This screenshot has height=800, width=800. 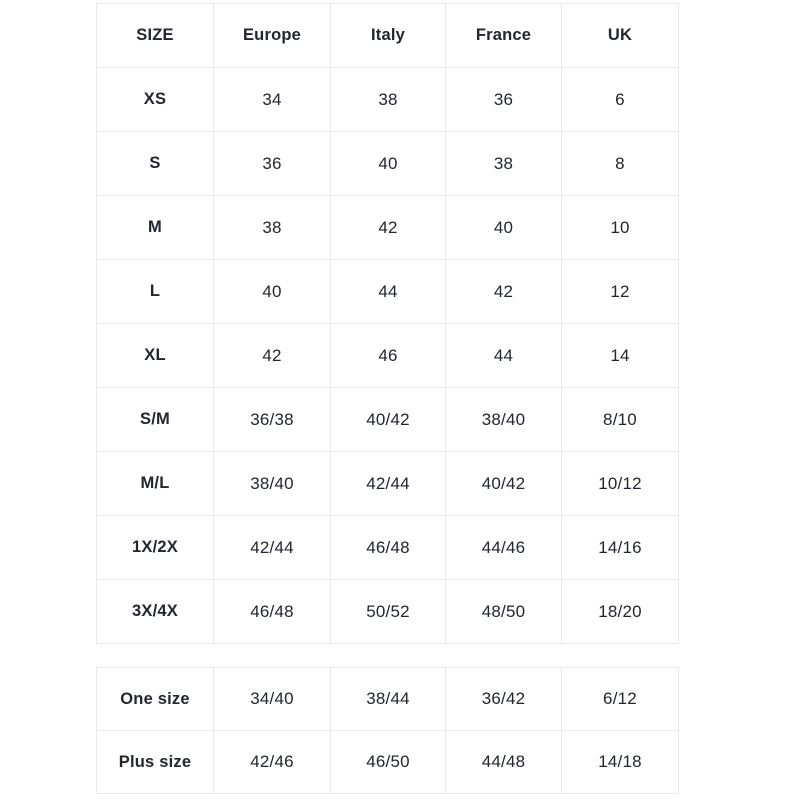 I want to click on cell-italy: 46/50, so click(x=388, y=762).